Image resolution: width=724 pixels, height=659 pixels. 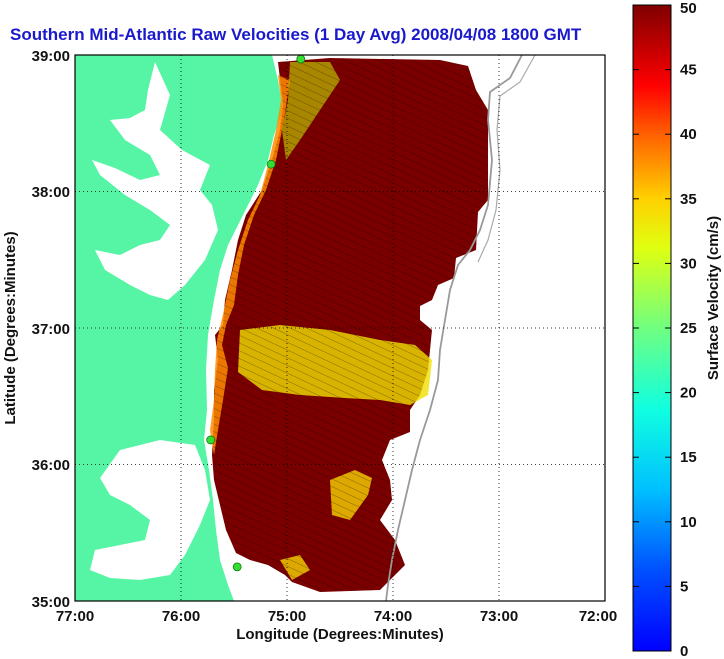 I want to click on sound-water, so click(x=150, y=510).